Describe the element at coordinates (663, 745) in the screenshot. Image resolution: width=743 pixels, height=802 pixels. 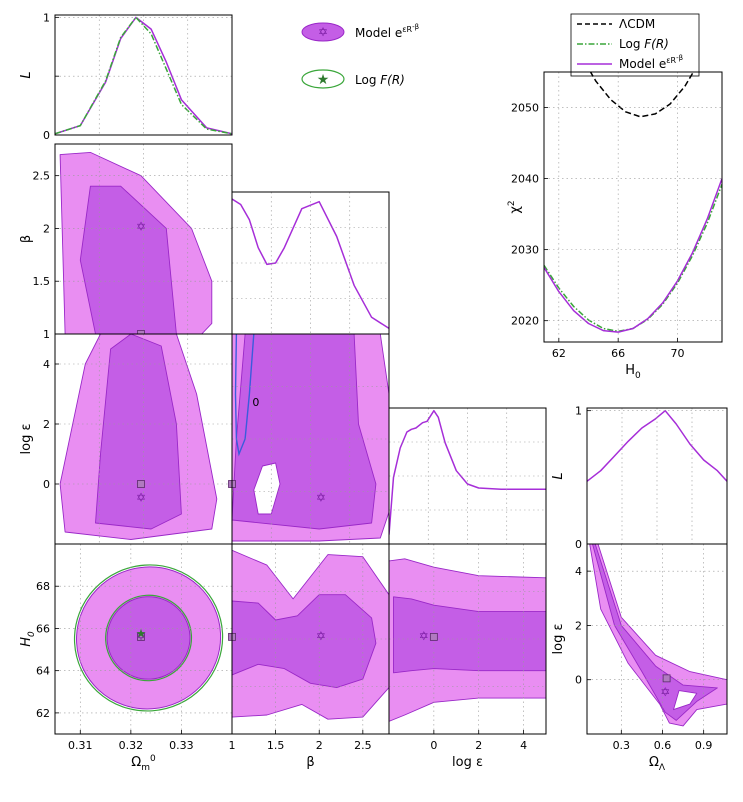
I see `x-tick-label: 0.6` at that location.